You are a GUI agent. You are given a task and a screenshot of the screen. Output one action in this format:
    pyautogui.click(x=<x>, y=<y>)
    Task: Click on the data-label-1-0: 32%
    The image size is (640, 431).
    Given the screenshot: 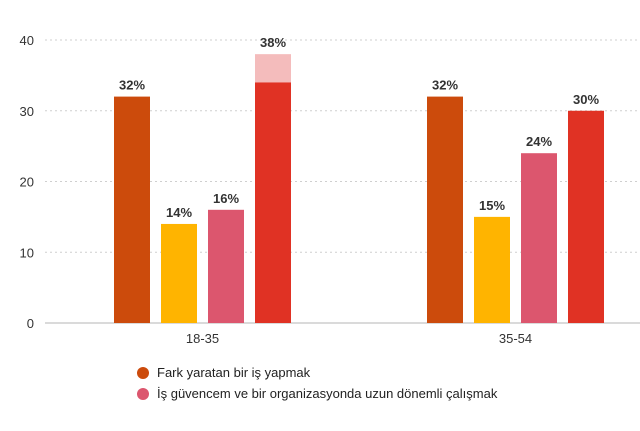 What is the action you would take?
    pyautogui.click(x=445, y=85)
    